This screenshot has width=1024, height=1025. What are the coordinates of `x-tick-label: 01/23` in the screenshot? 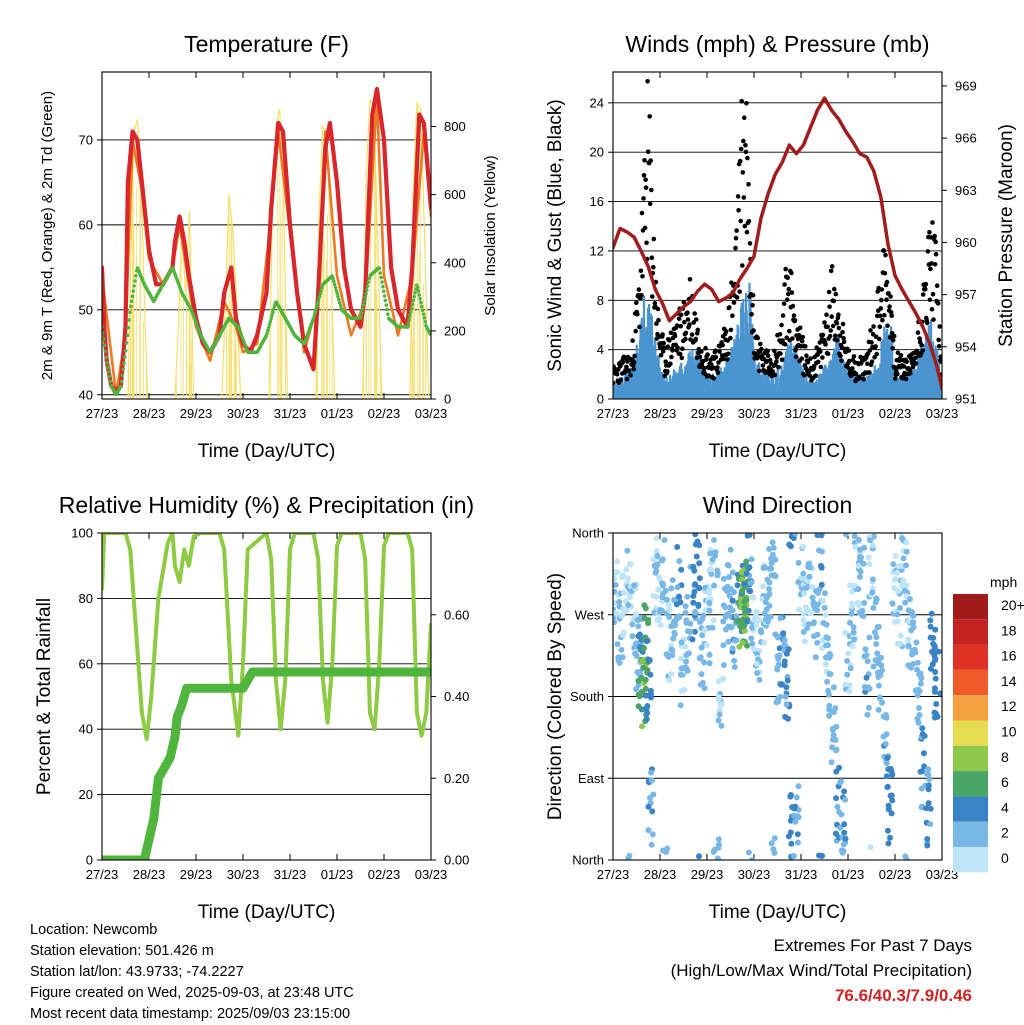 It's located at (337, 874).